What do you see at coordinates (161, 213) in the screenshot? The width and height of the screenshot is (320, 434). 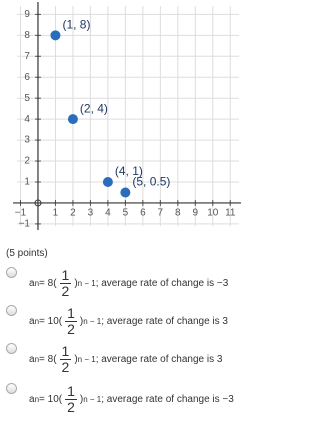 I see `x-tick-label: 7` at bounding box center [161, 213].